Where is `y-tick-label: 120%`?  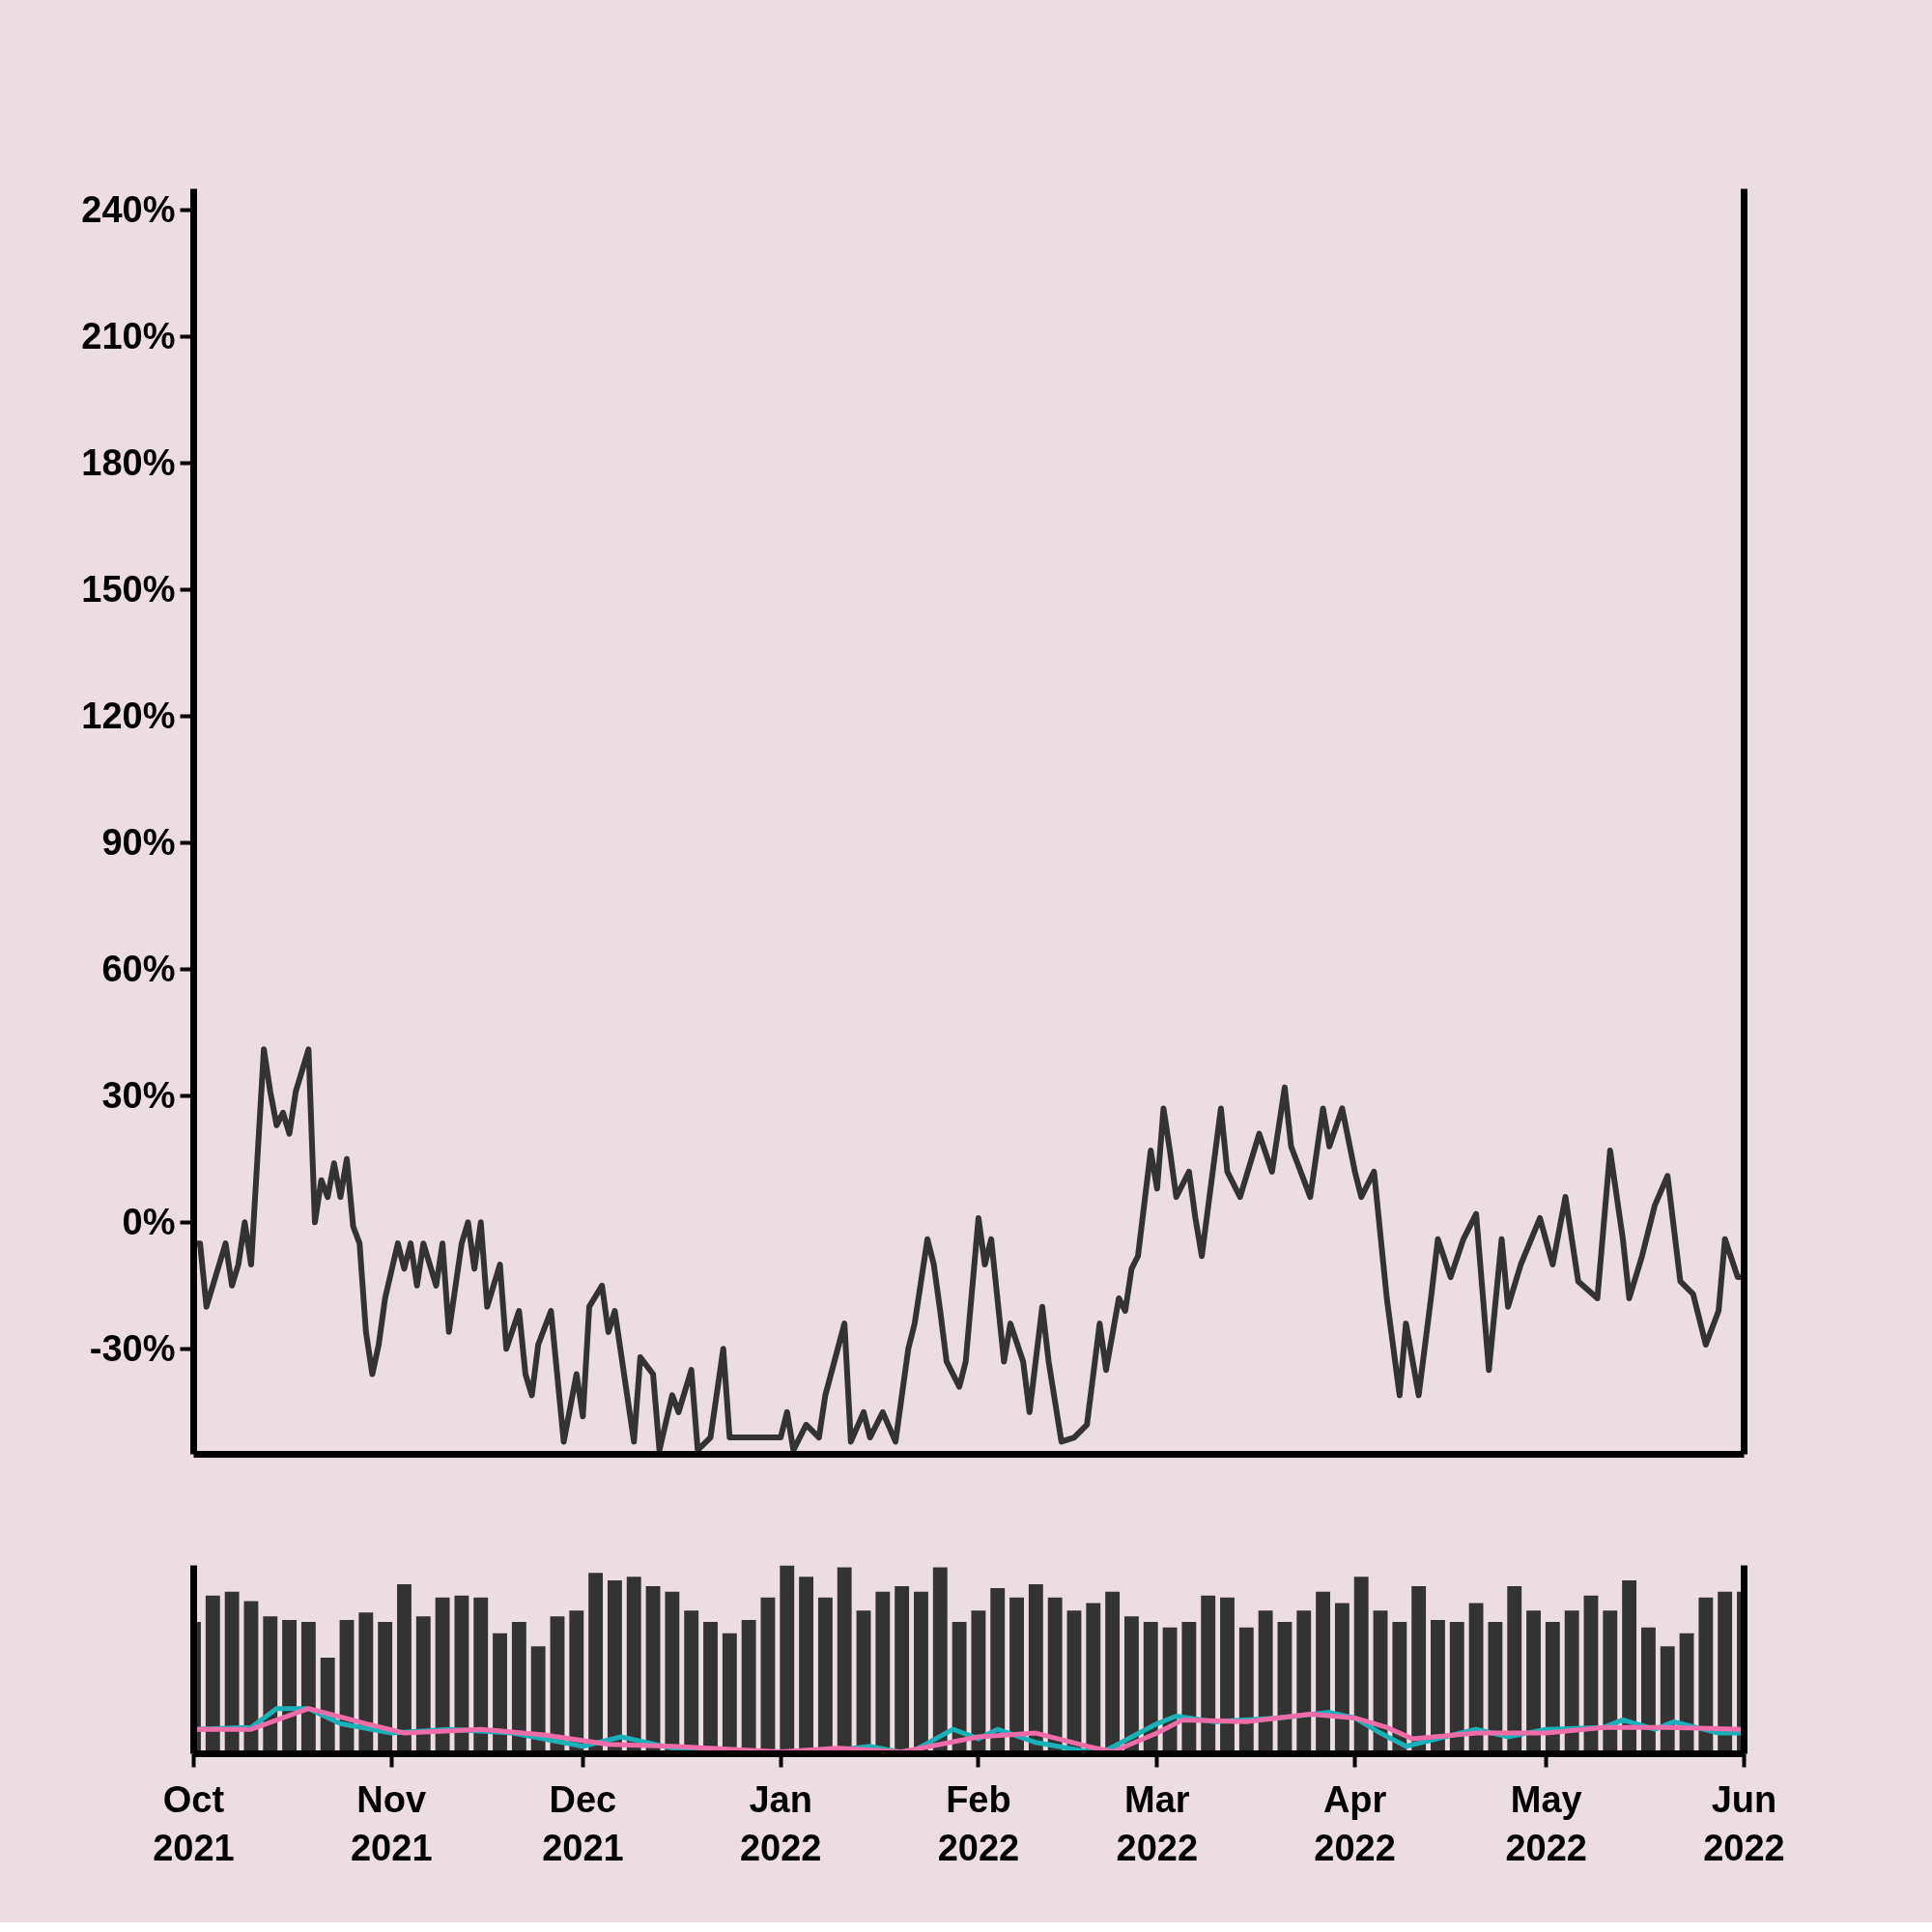 y-tick-label: 120% is located at coordinates (128, 716).